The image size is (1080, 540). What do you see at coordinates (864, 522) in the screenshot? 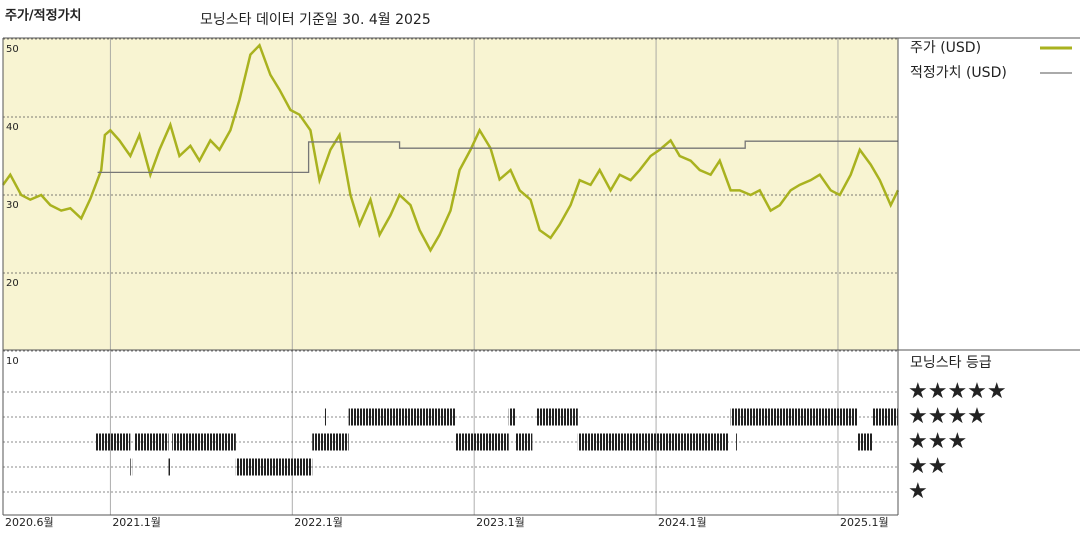
I see `x-tick-label: 2025.1월` at bounding box center [864, 522].